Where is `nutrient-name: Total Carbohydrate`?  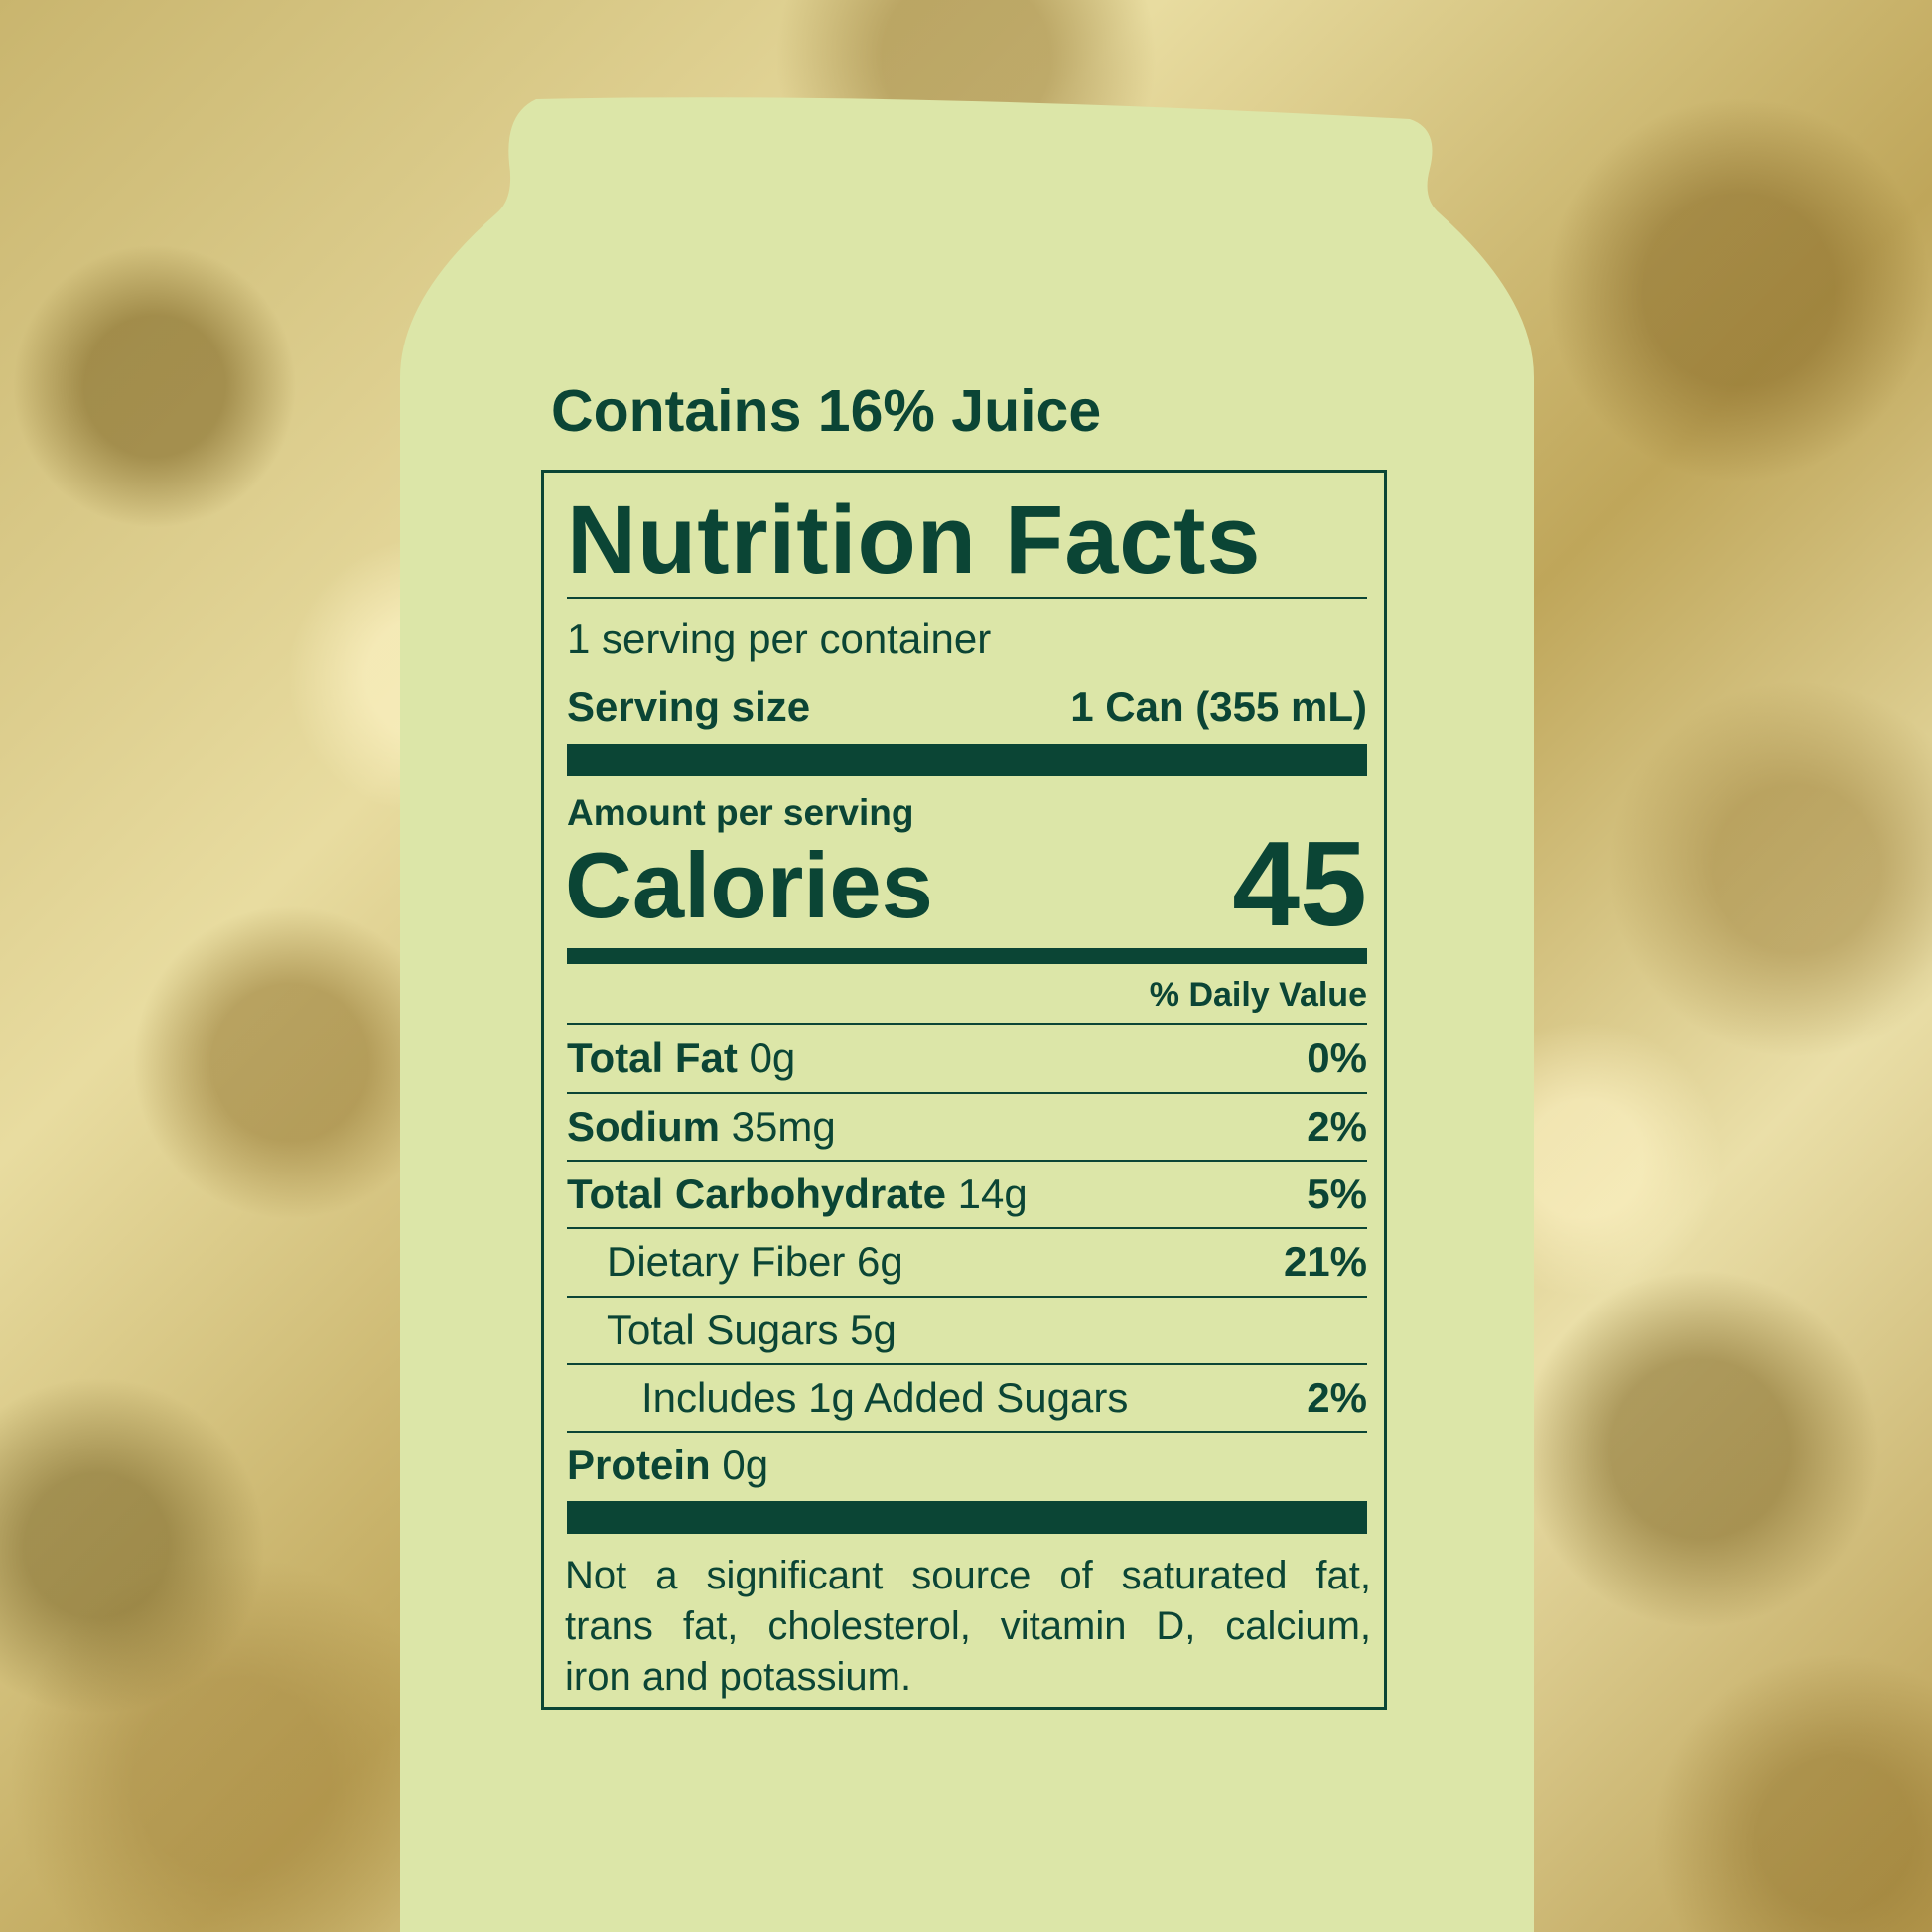
nutrient-name: Total Carbohydrate is located at coordinates (756, 1194).